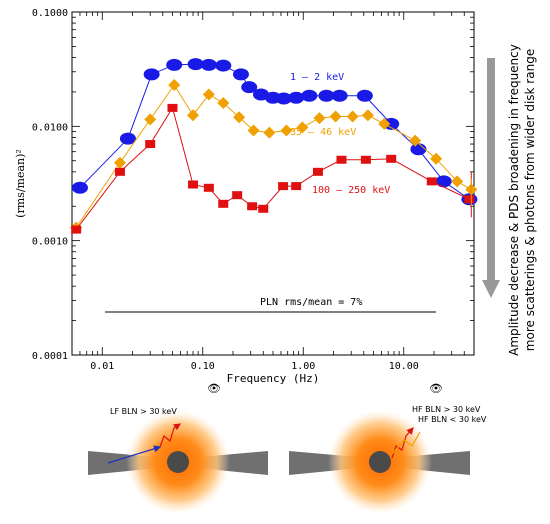 The width and height of the screenshot is (550, 524). What do you see at coordinates (491, 289) in the screenshot?
I see `down-arrow-head` at bounding box center [491, 289].